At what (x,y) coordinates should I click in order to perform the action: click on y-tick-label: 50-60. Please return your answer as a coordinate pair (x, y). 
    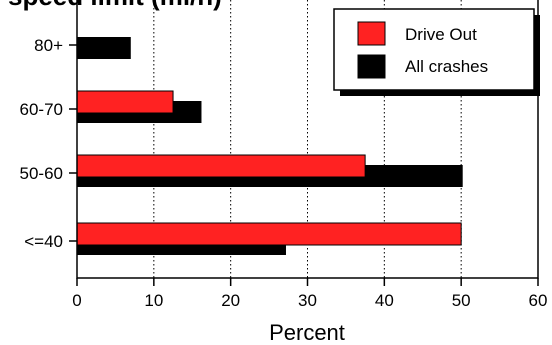
    Looking at the image, I should click on (41, 173).